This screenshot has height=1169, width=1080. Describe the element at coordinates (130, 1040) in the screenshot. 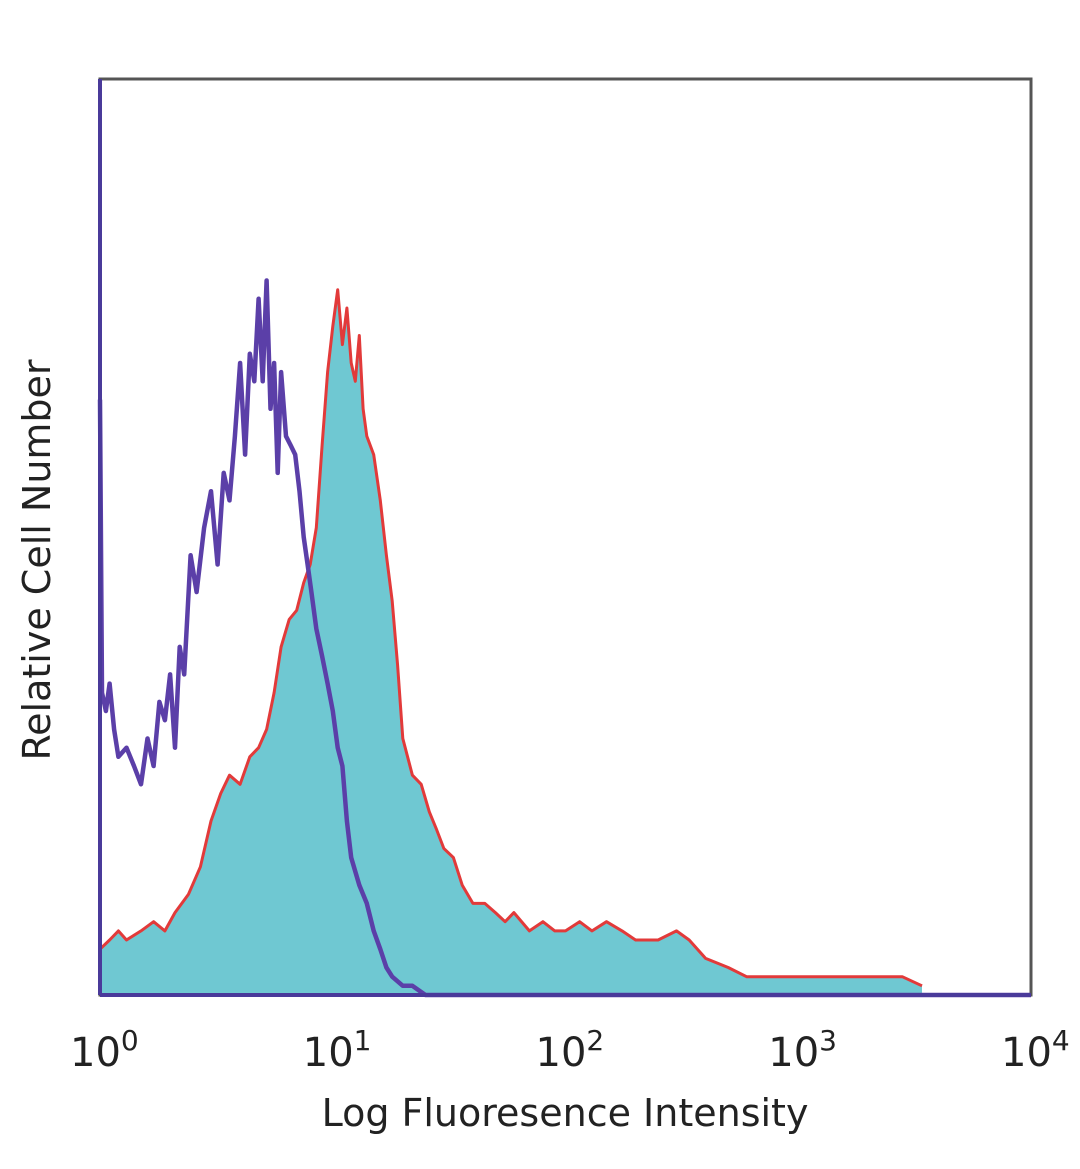

I see `x-tick-exponent: 0` at that location.